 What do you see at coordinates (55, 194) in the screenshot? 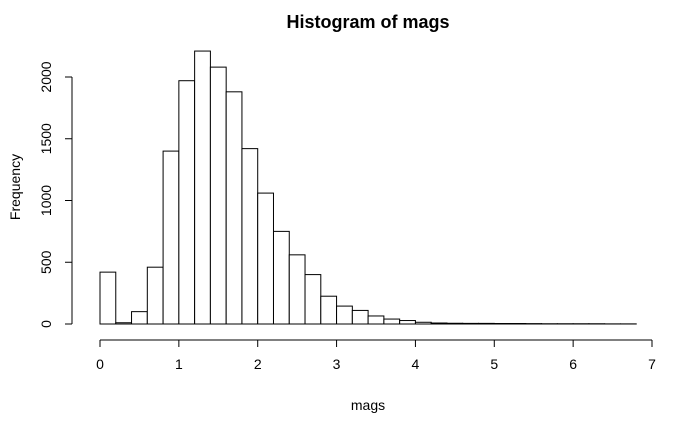
I see `y-axis: 0 500 1000 1500 2000` at bounding box center [55, 194].